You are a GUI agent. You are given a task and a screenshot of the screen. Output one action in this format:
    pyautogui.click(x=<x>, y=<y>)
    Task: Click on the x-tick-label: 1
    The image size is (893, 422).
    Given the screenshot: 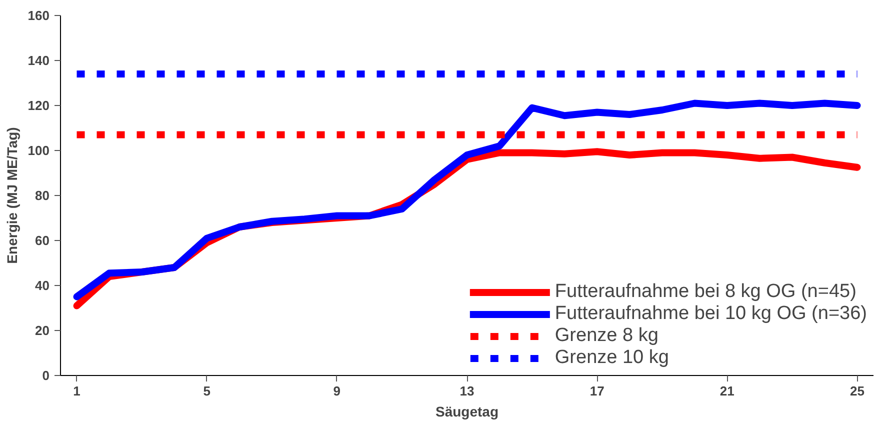 What is the action you would take?
    pyautogui.click(x=76, y=391)
    